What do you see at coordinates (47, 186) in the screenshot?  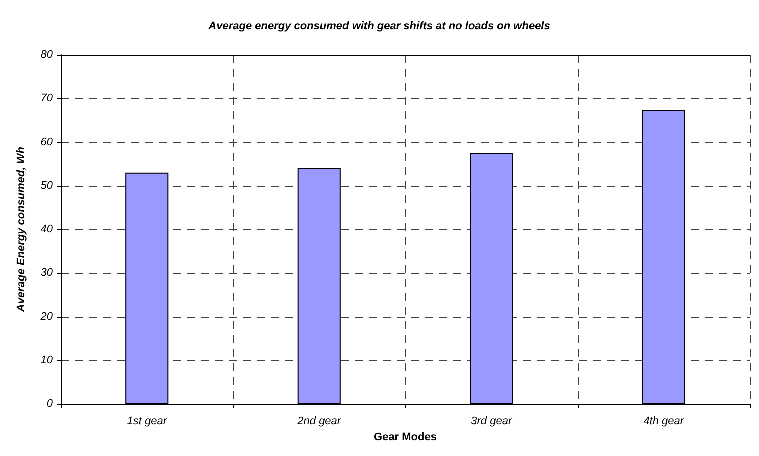 I see `y-tick-label: 50` at bounding box center [47, 186].